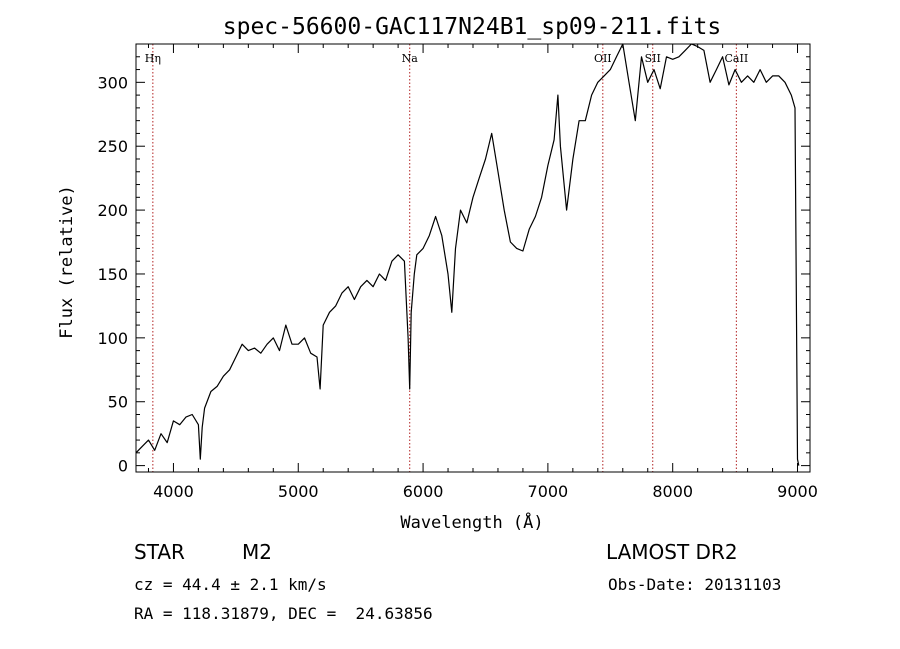  I want to click on y-axis-label: Flux (relative), so click(67, 262).